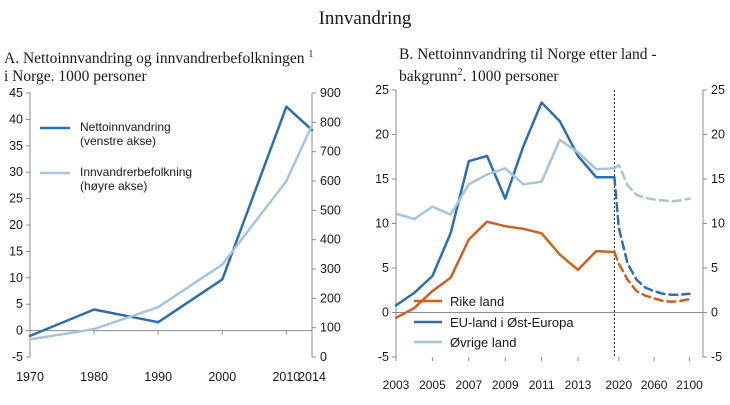 Image resolution: width=730 pixels, height=405 pixels. I want to click on panel-a-left-tick-label: 0, so click(19, 331).